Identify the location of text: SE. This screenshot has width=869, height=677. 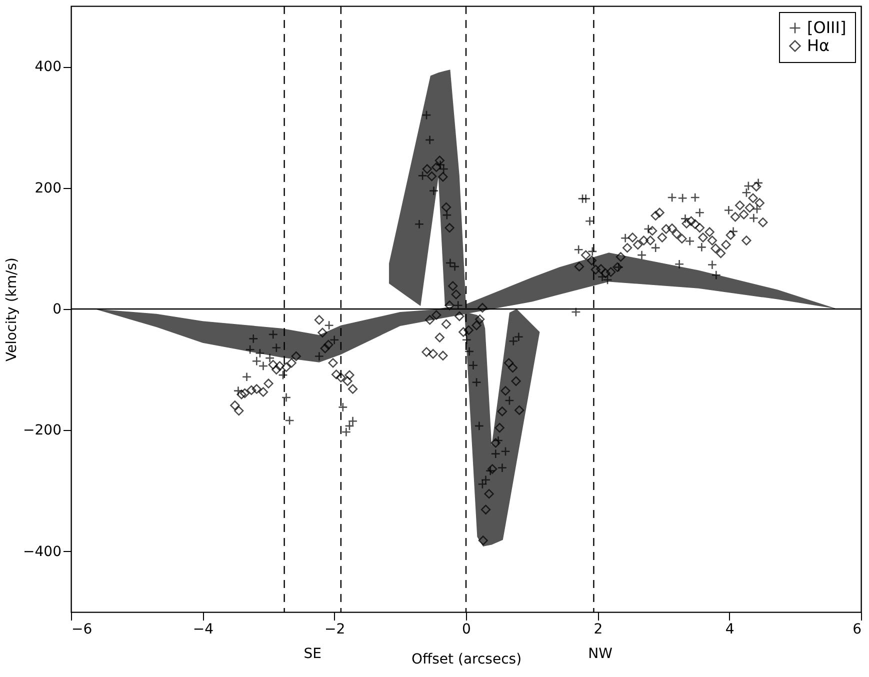
(313, 654).